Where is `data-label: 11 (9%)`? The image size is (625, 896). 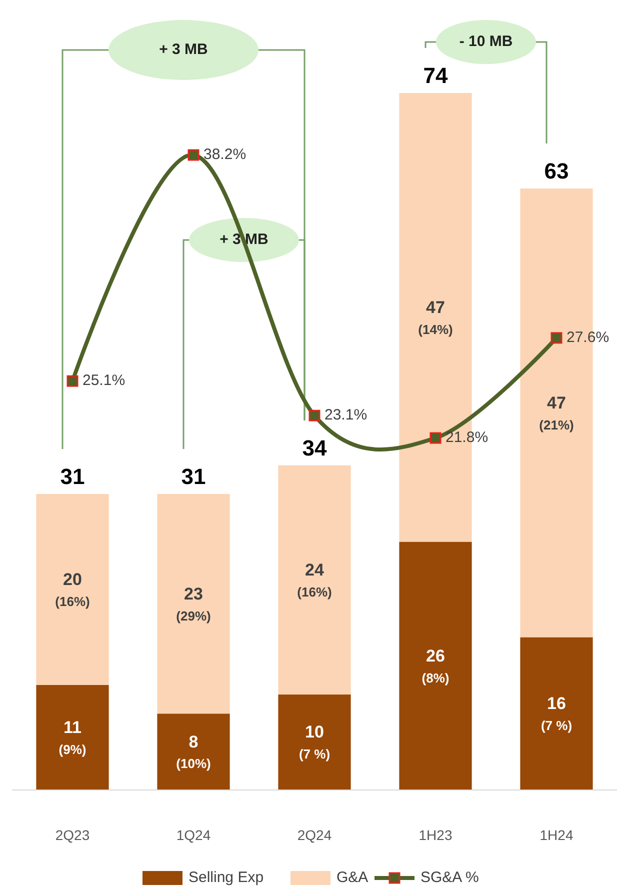 data-label: 11 (9%) is located at coordinates (72, 737).